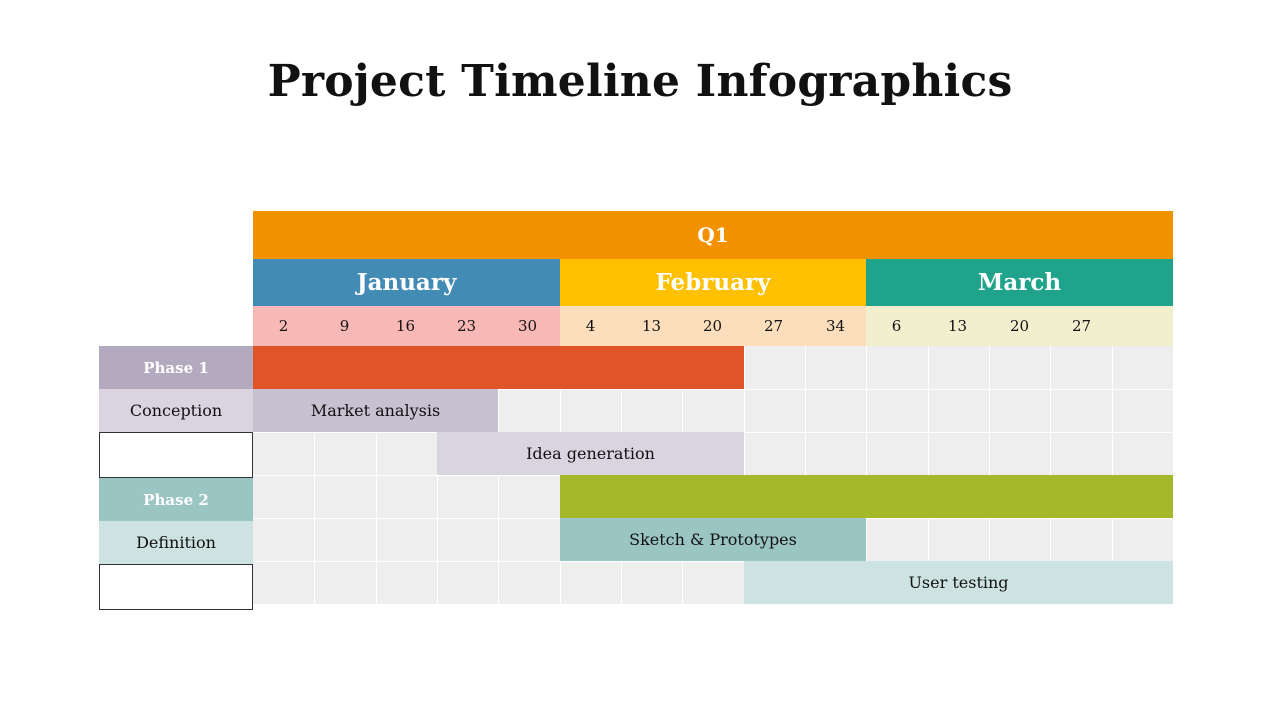 This screenshot has width=1280, height=720. I want to click on month-header-january: January, so click(406, 282).